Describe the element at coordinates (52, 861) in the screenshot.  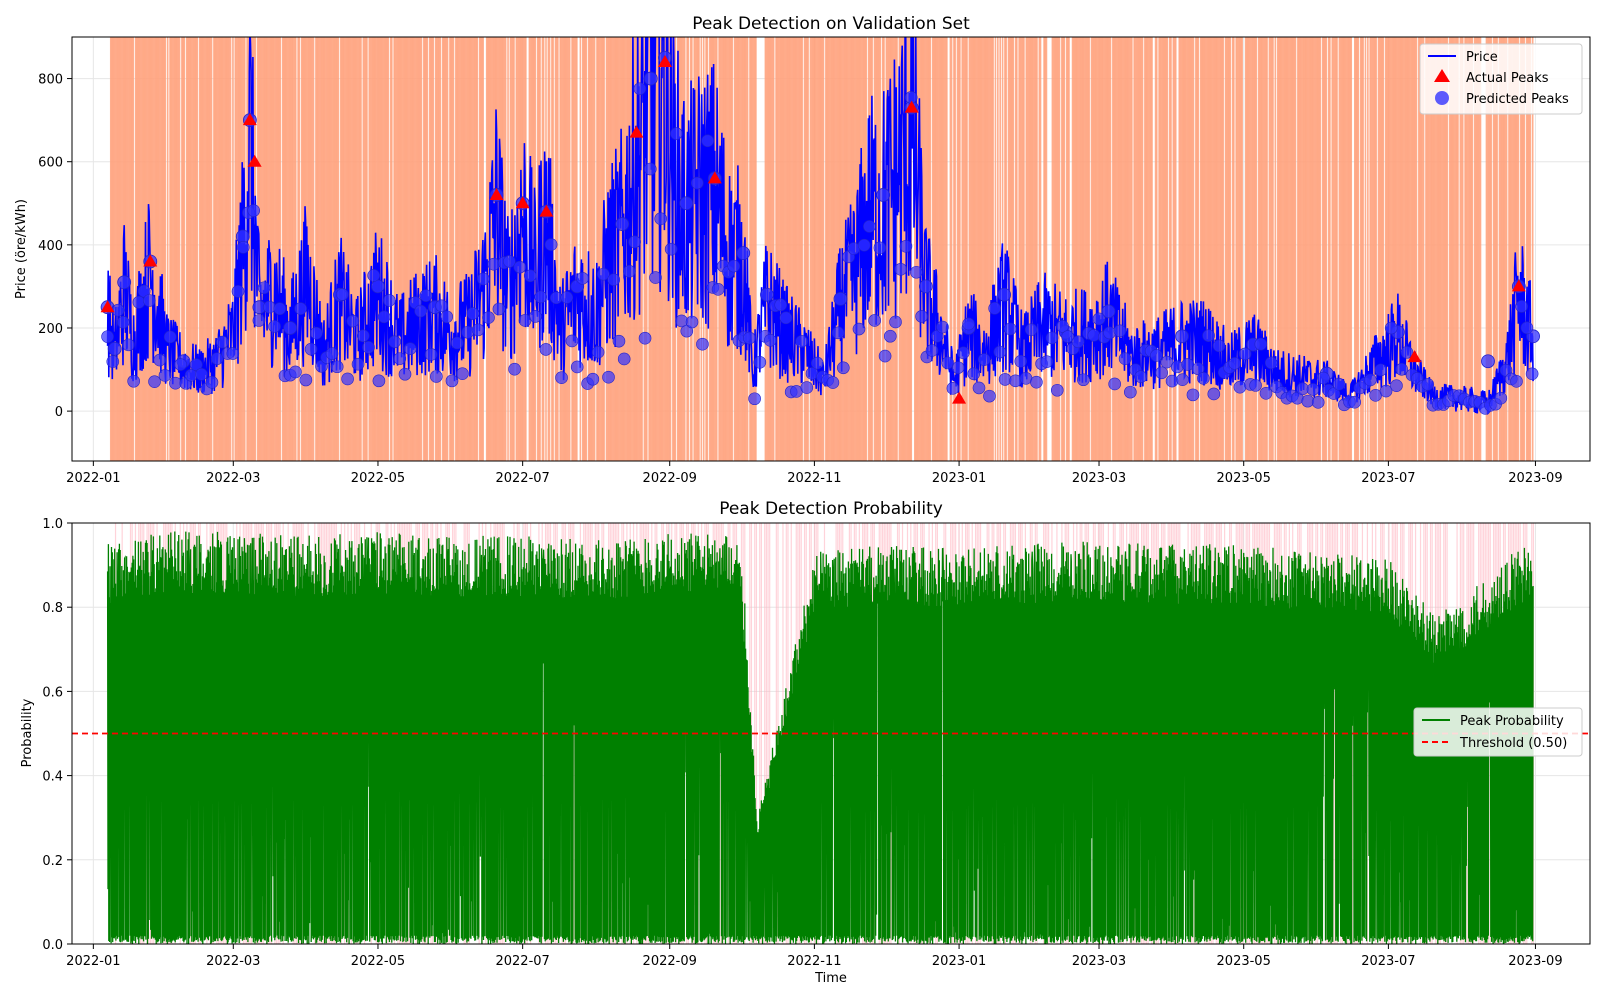
I see `y-tick-label: 0.2` at that location.